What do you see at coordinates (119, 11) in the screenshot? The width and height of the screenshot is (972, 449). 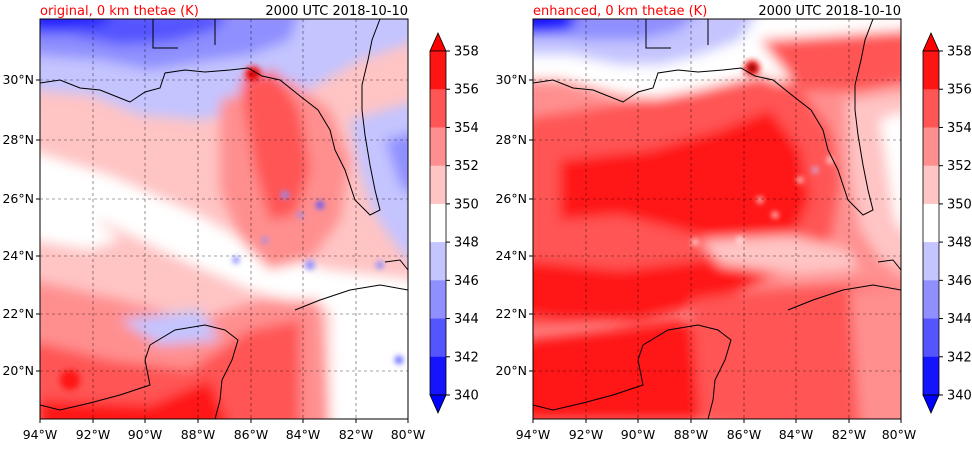 I see `panel-title: original, 0 km thetae (K)` at bounding box center [119, 11].